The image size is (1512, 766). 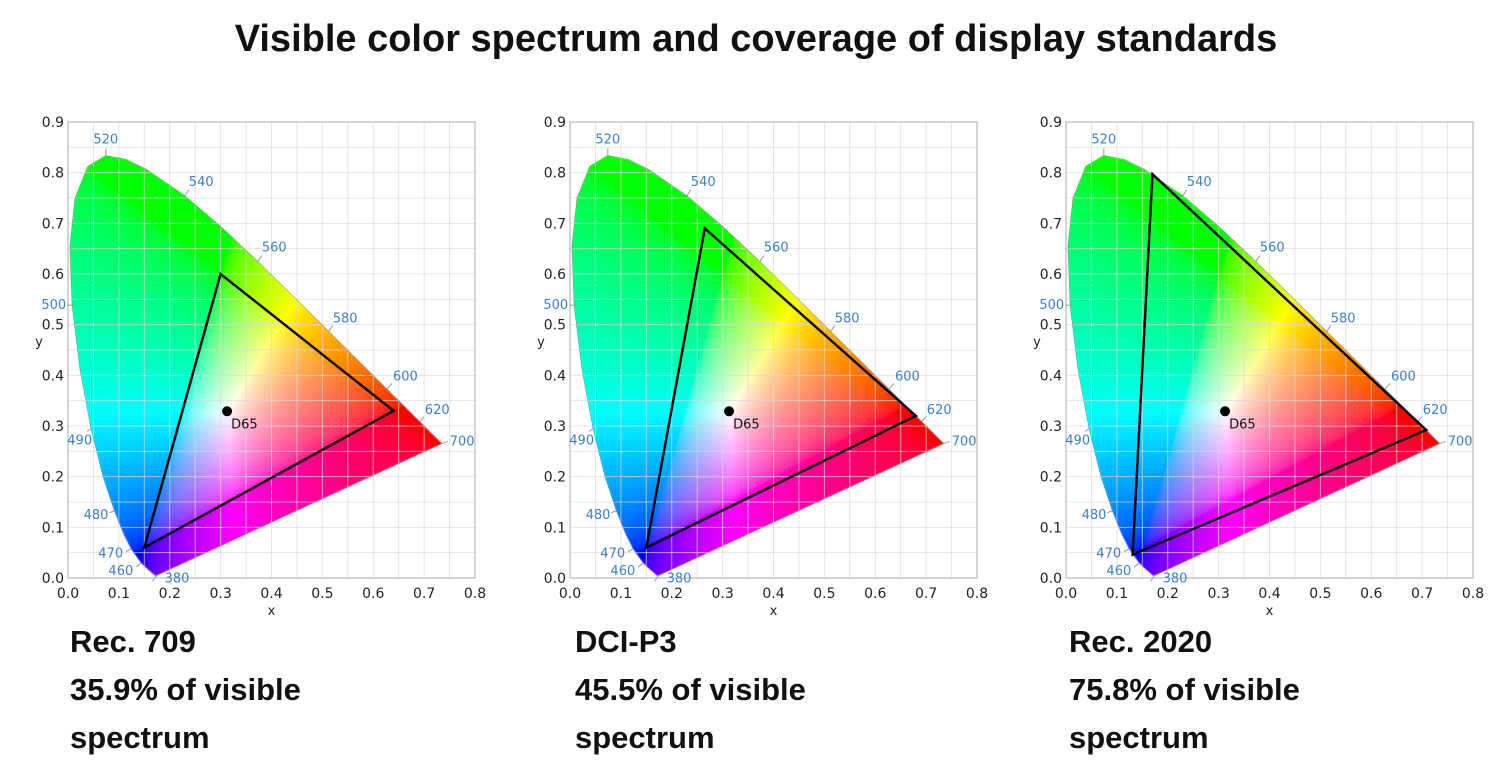 I want to click on caption-name: Rec. 2020, so click(x=1141, y=641).